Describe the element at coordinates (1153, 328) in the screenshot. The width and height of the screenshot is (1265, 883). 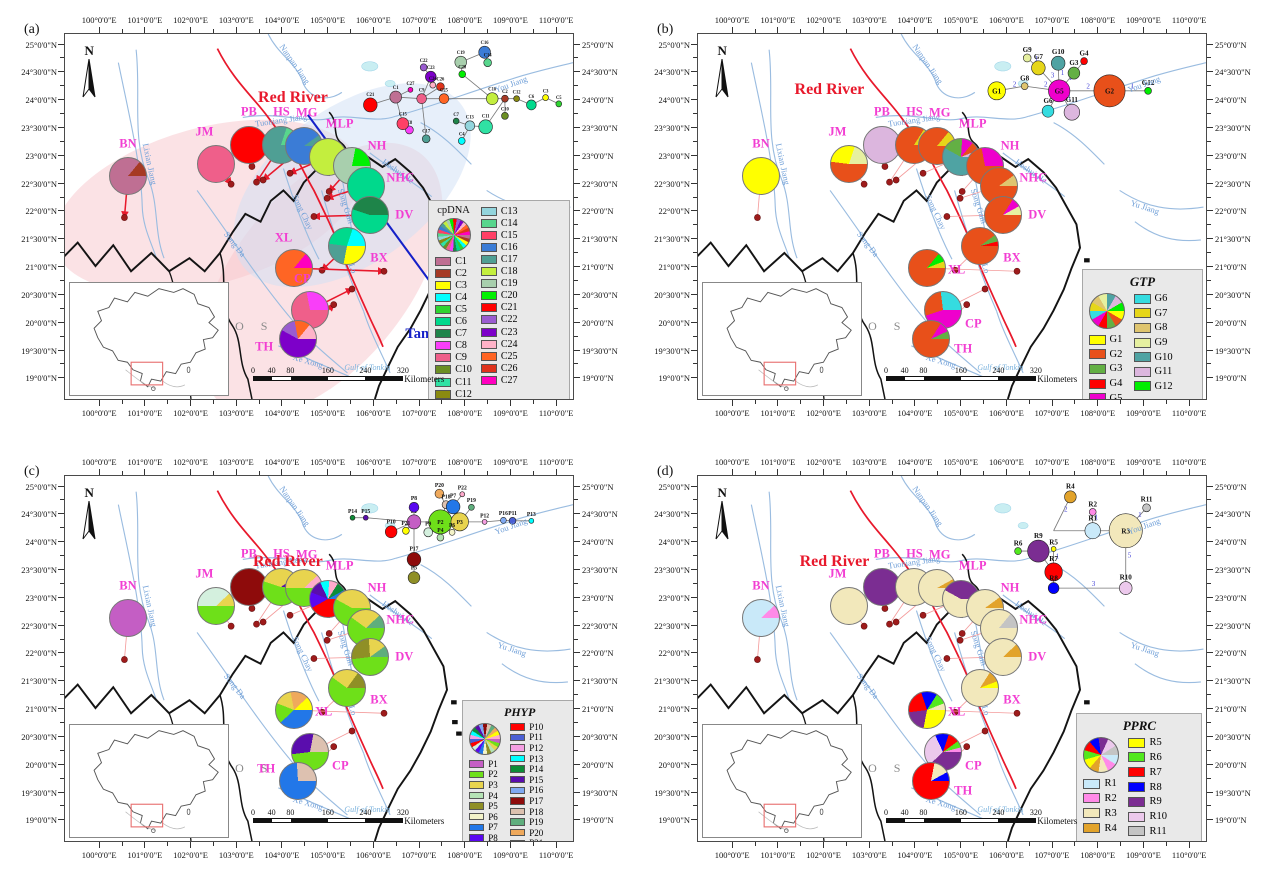
I see `legend-item-G8: G8` at that location.